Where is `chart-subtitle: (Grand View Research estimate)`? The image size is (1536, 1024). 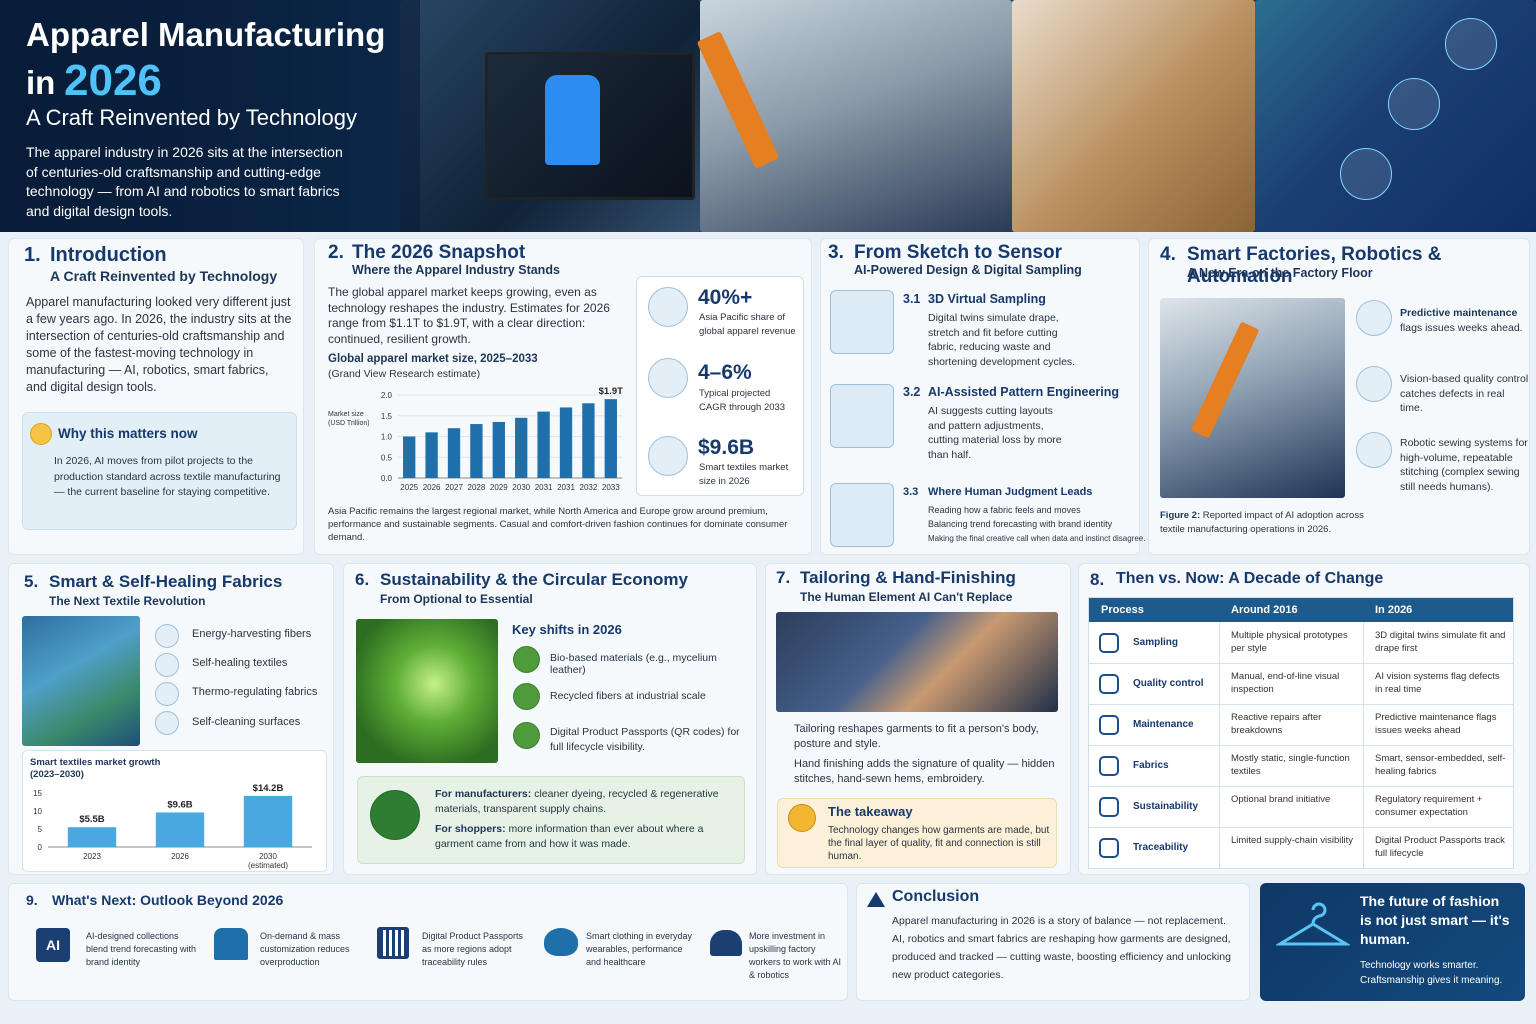
chart-subtitle: (Grand View Research estimate) is located at coordinates (404, 374).